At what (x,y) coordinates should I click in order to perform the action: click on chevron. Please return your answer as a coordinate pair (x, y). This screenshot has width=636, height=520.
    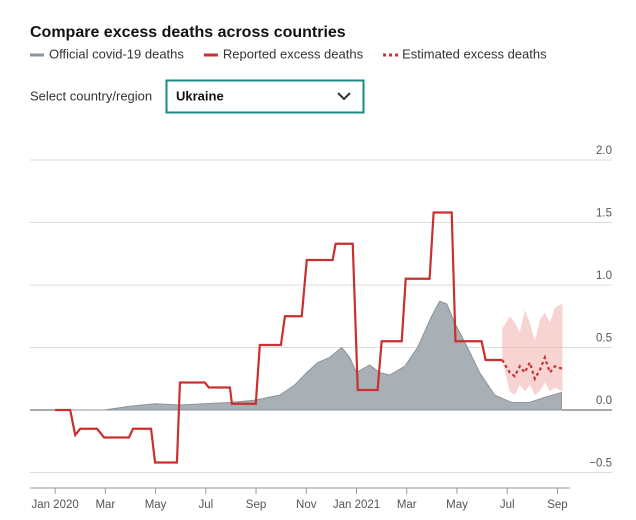
    Looking at the image, I should click on (344, 96).